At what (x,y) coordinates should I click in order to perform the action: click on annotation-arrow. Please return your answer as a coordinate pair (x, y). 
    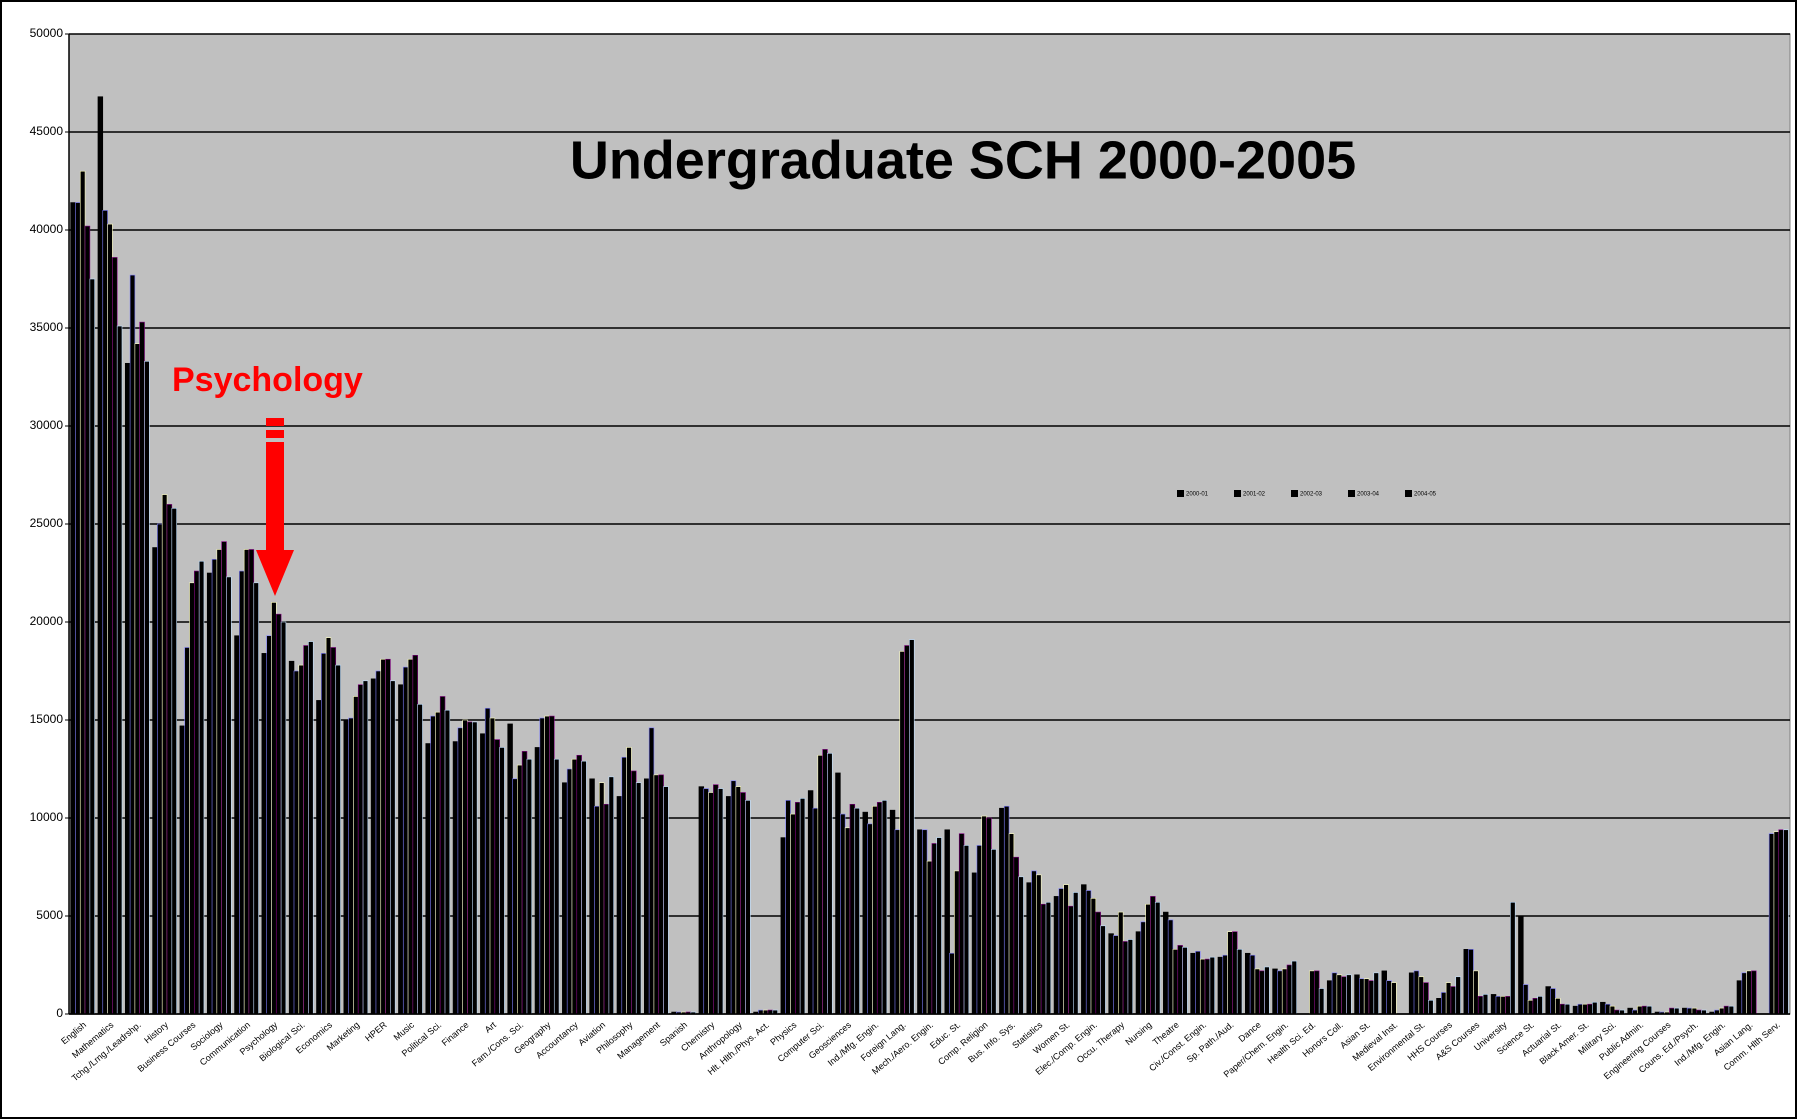
    Looking at the image, I should click on (275, 507).